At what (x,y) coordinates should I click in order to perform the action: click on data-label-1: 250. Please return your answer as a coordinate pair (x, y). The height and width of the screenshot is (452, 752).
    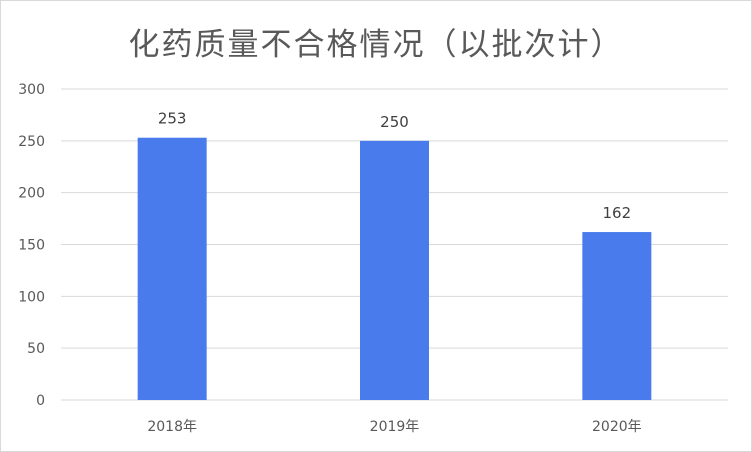
    Looking at the image, I should click on (394, 122).